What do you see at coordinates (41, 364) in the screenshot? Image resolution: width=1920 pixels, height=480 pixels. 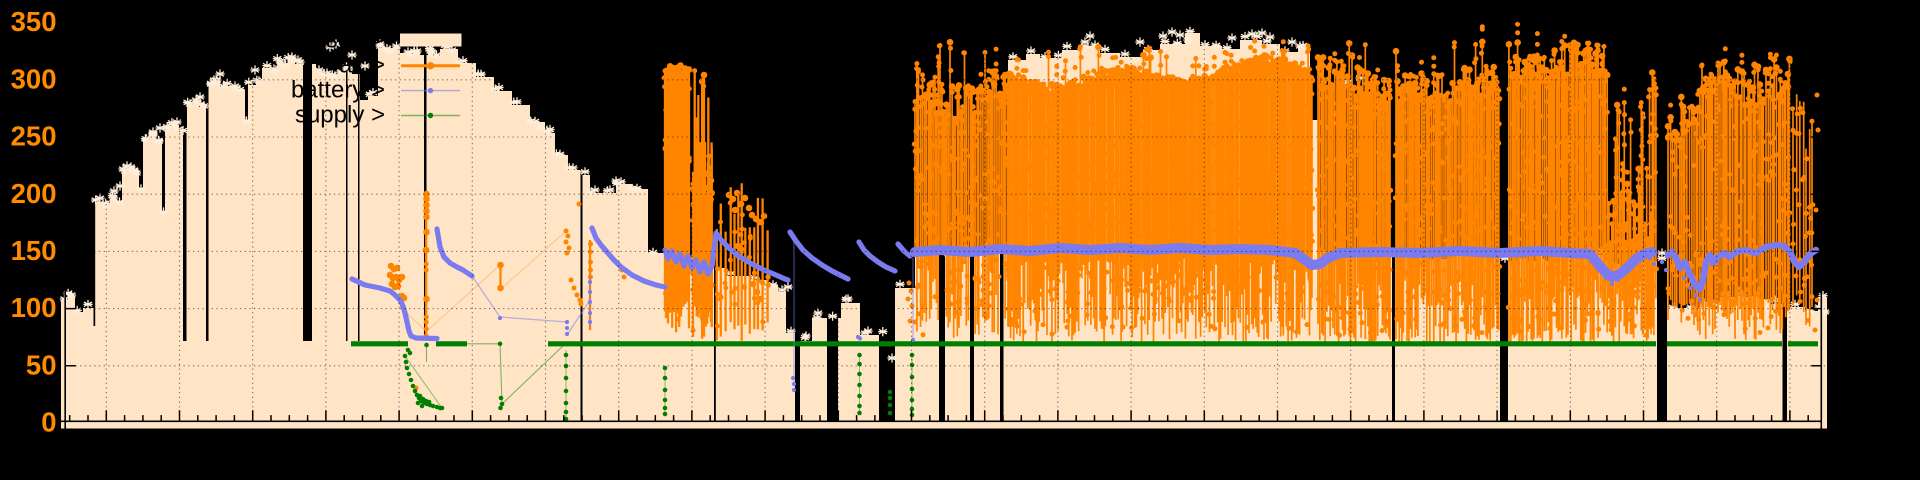 I see `svg-text: 50` at bounding box center [41, 364].